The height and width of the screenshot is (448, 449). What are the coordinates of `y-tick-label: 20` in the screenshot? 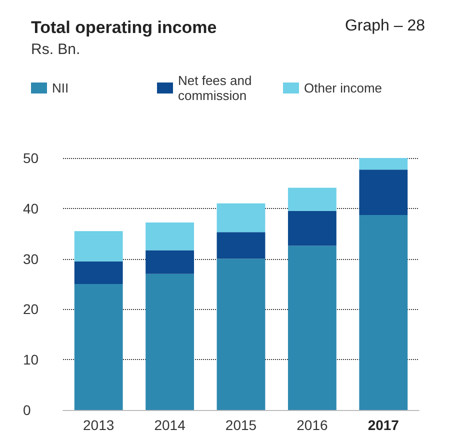 It's located at (31, 309).